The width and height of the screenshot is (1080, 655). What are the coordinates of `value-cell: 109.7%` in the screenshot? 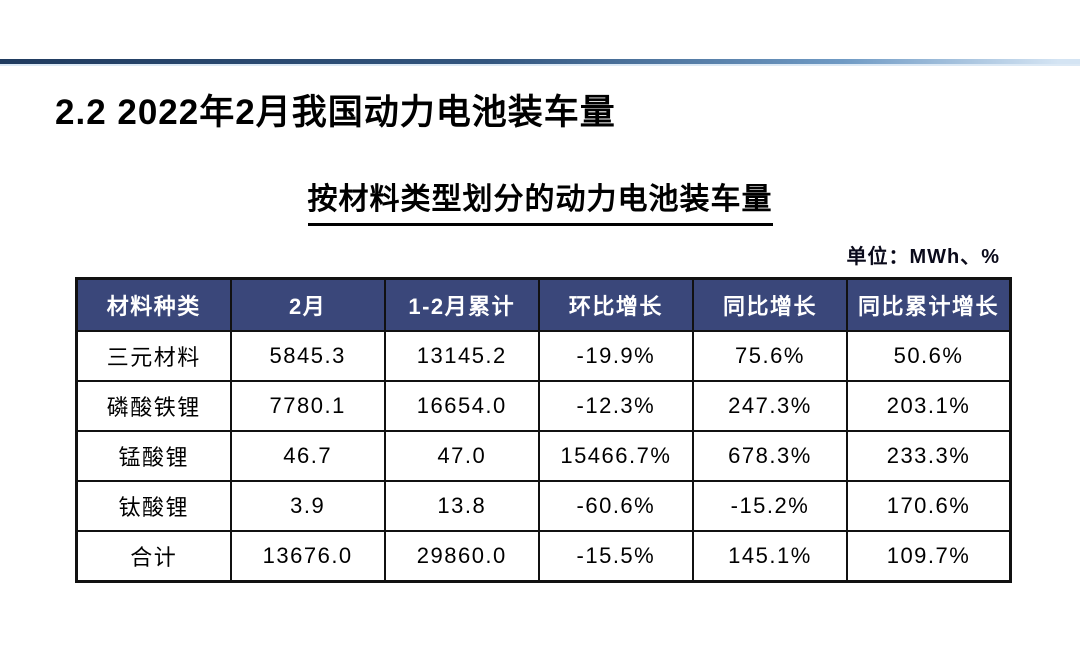 It's located at (929, 556).